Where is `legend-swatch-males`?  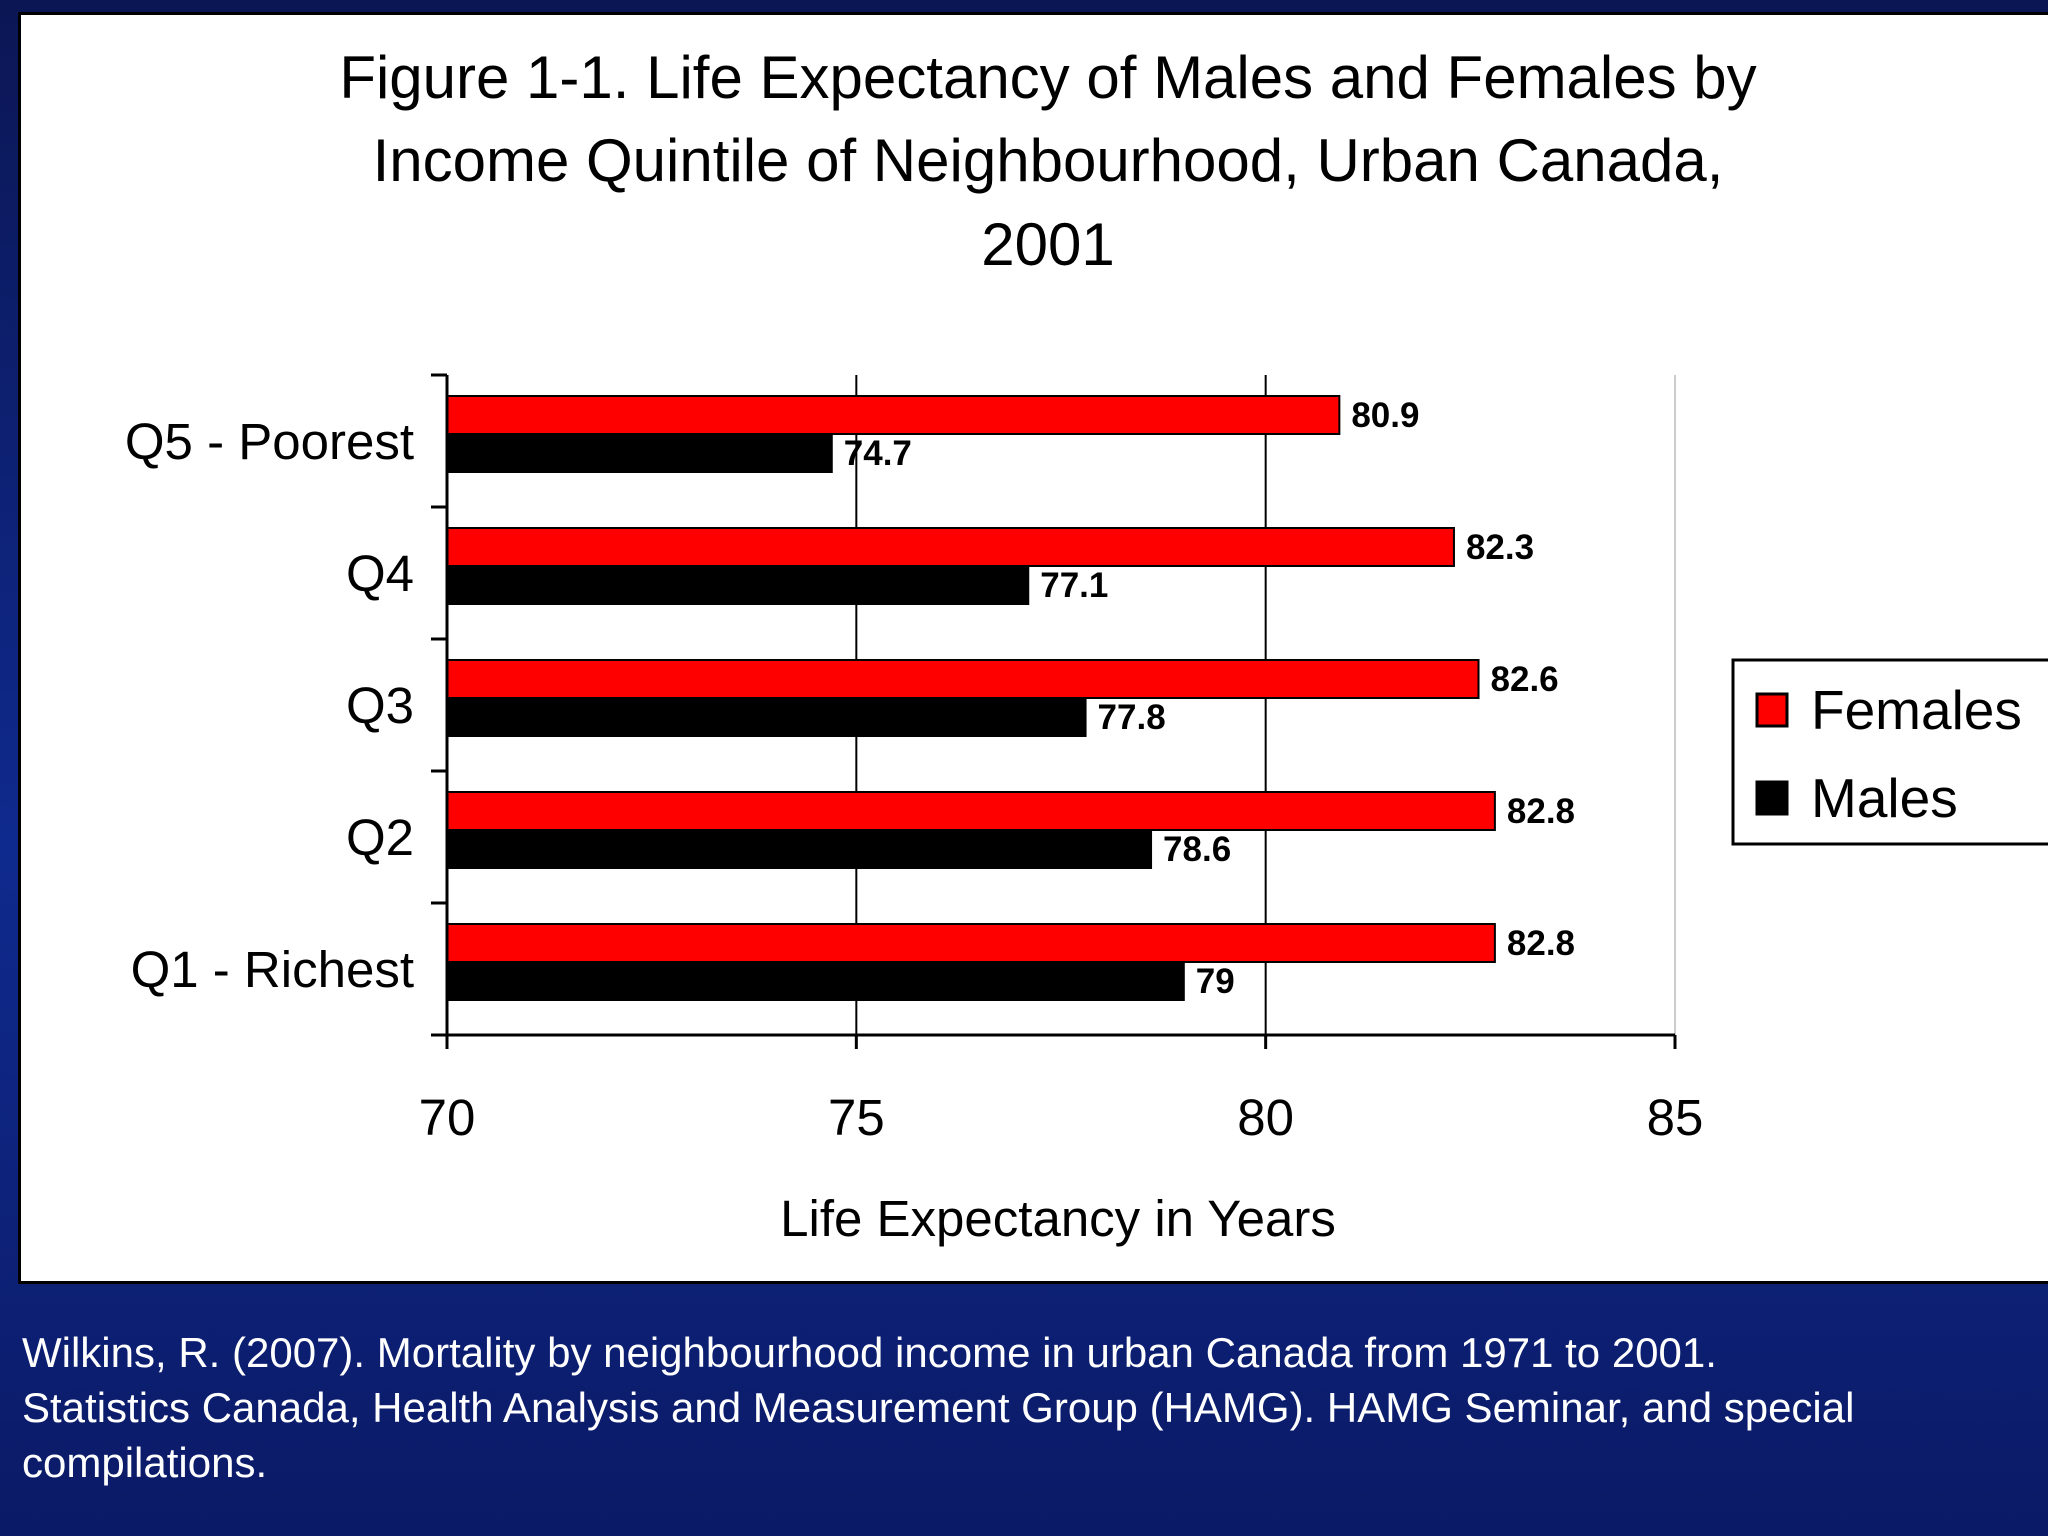 legend-swatch-males is located at coordinates (1772, 798).